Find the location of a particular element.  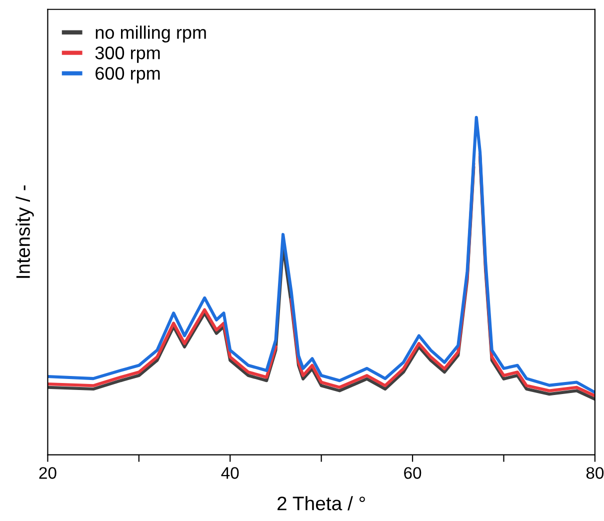

x-tick-label: 60 is located at coordinates (413, 473).